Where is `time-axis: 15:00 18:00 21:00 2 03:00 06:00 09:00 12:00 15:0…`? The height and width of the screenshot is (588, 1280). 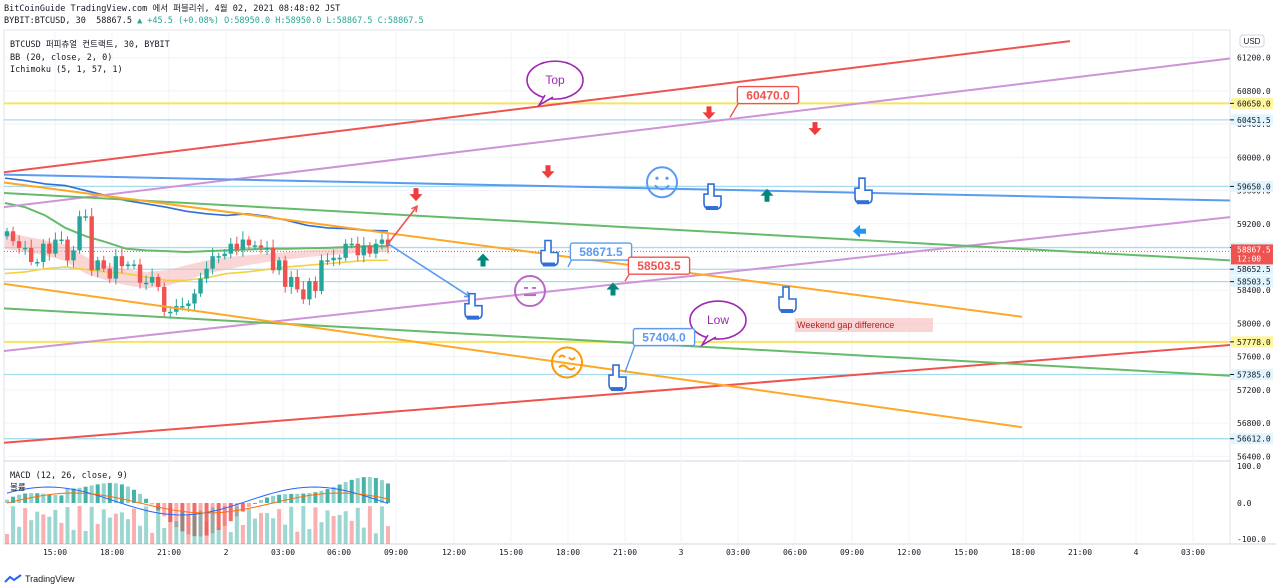
time-axis: 15:00 18:00 21:00 2 03:00 06:00 09:00 12:00 15:0… is located at coordinates (624, 552).